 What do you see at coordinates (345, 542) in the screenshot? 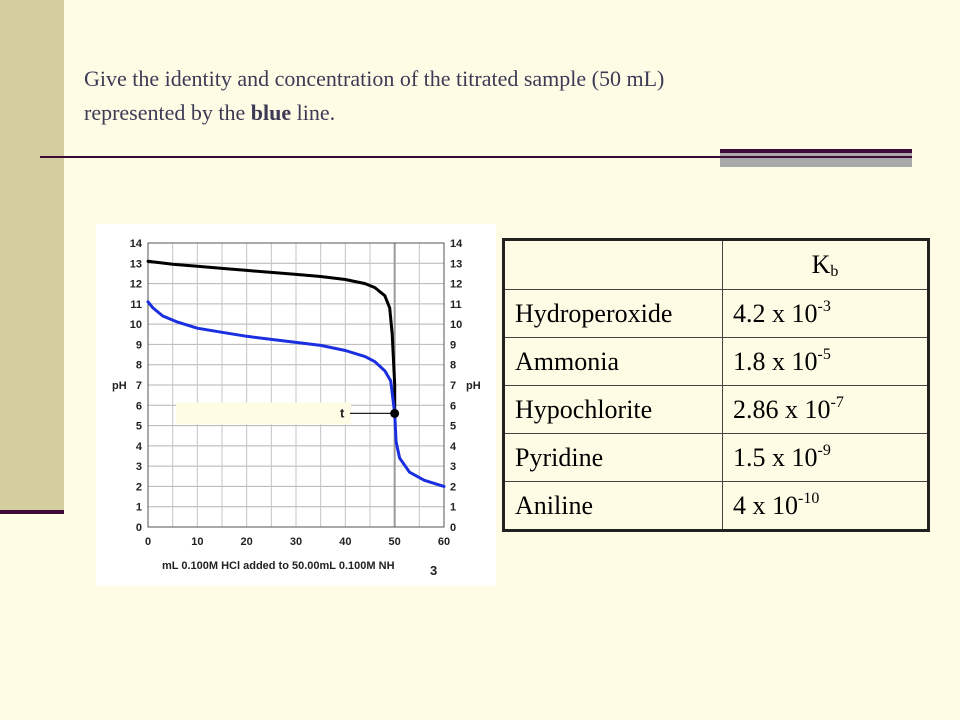
I see `x-tick-label: 40` at bounding box center [345, 542].